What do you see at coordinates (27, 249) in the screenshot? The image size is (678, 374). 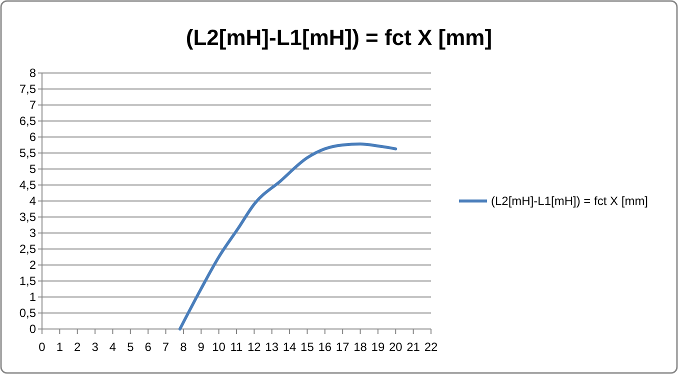 I see `y-tick-label: 2,5` at bounding box center [27, 249].